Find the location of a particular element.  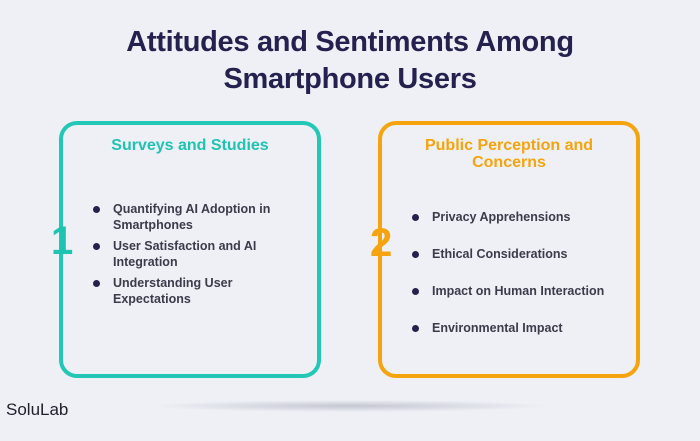

list-item-text: Ethical Considerations is located at coordinates (500, 254).